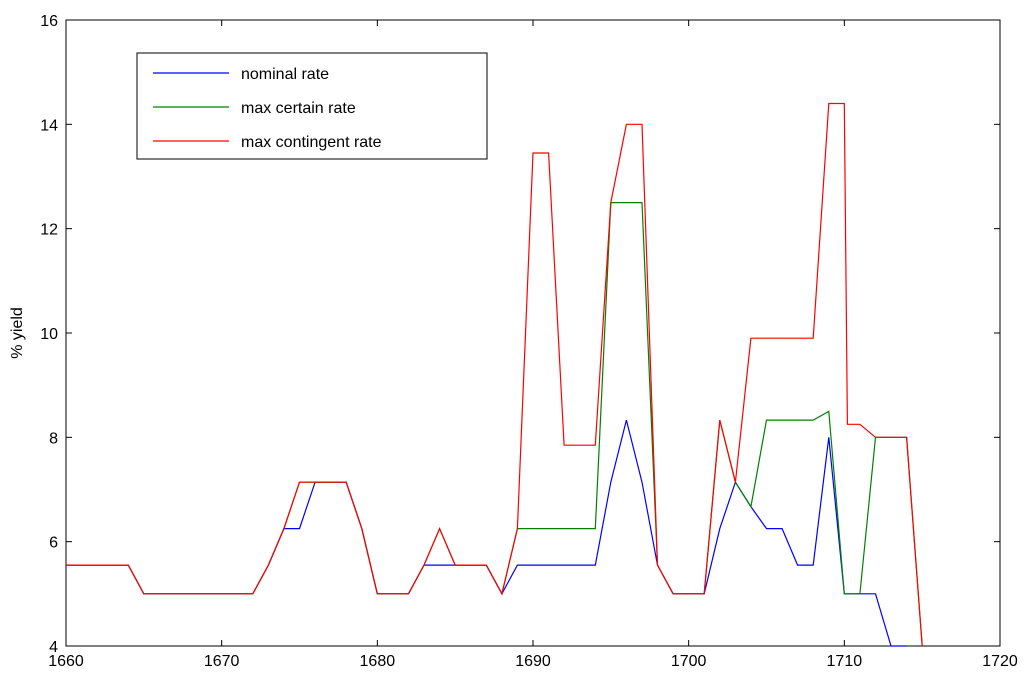  I want to click on x-tick-label: 1680, so click(378, 661).